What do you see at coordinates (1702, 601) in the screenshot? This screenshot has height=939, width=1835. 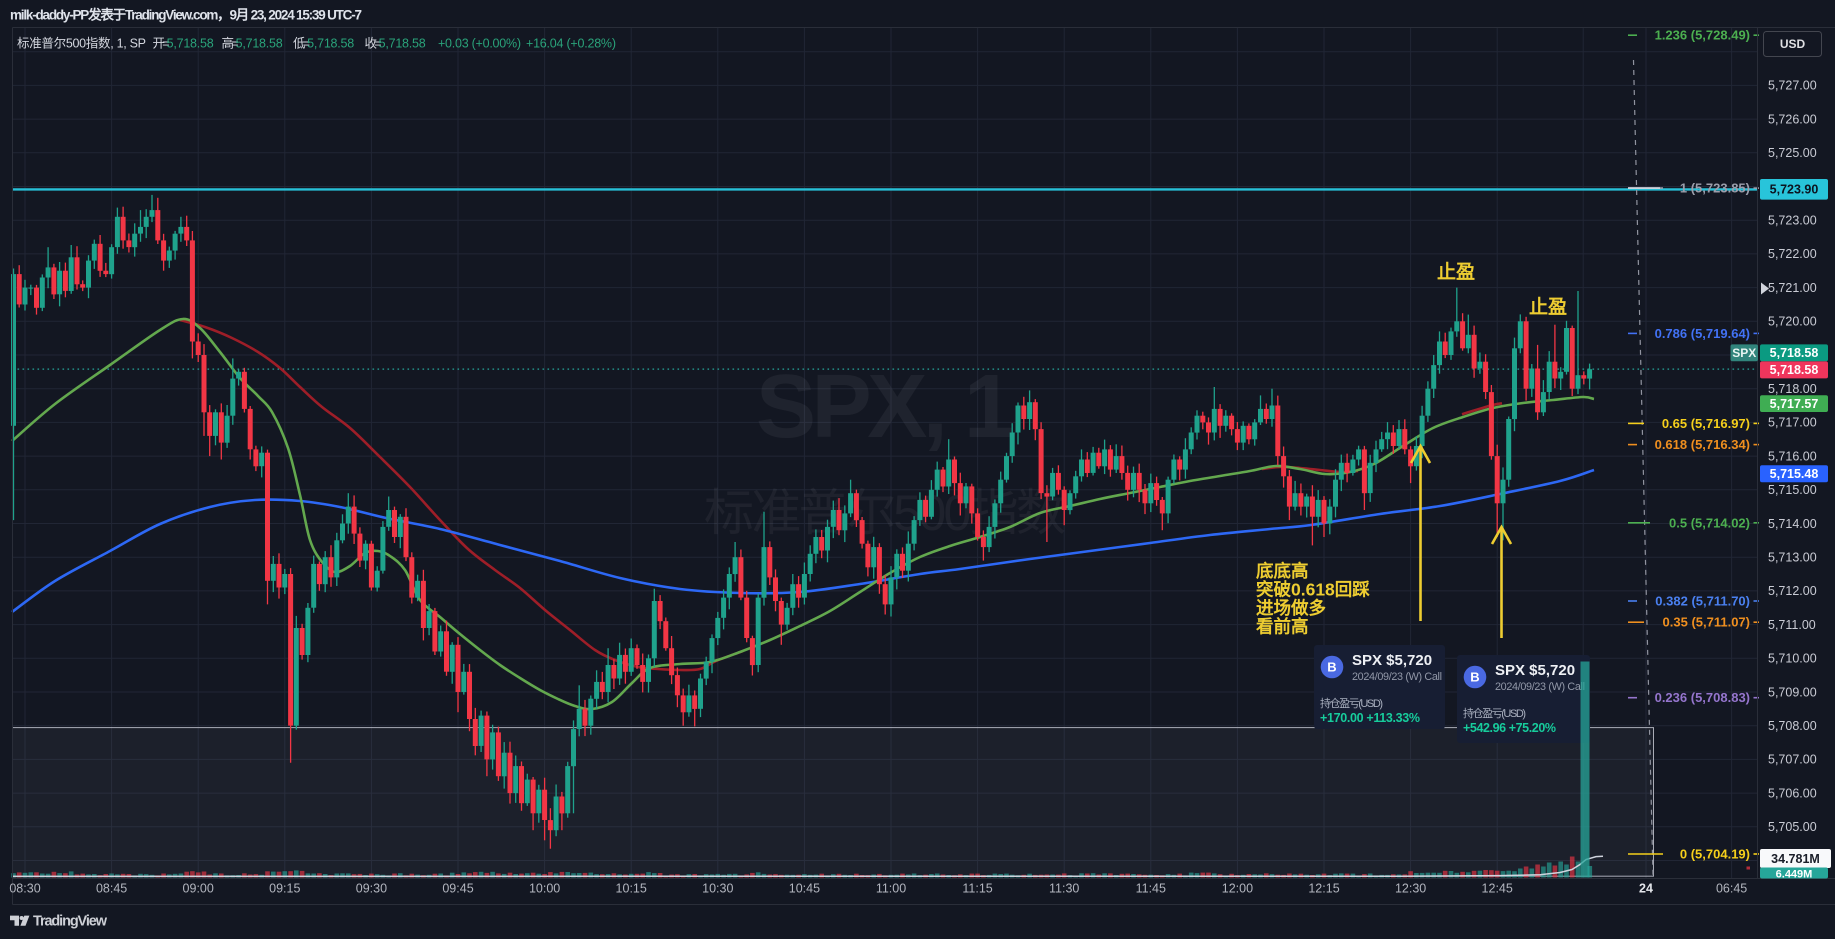 I see `svg-text: 0.382 (5,711.70)` at bounding box center [1702, 601].